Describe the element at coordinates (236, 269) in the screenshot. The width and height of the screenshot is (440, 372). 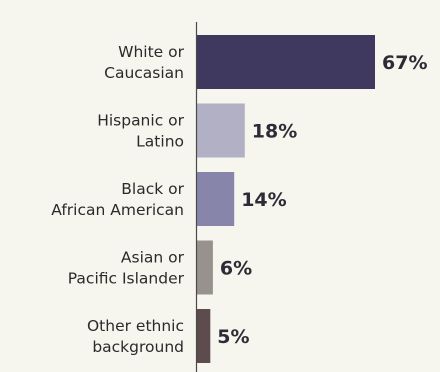
I see `value-label-3: 6%` at that location.